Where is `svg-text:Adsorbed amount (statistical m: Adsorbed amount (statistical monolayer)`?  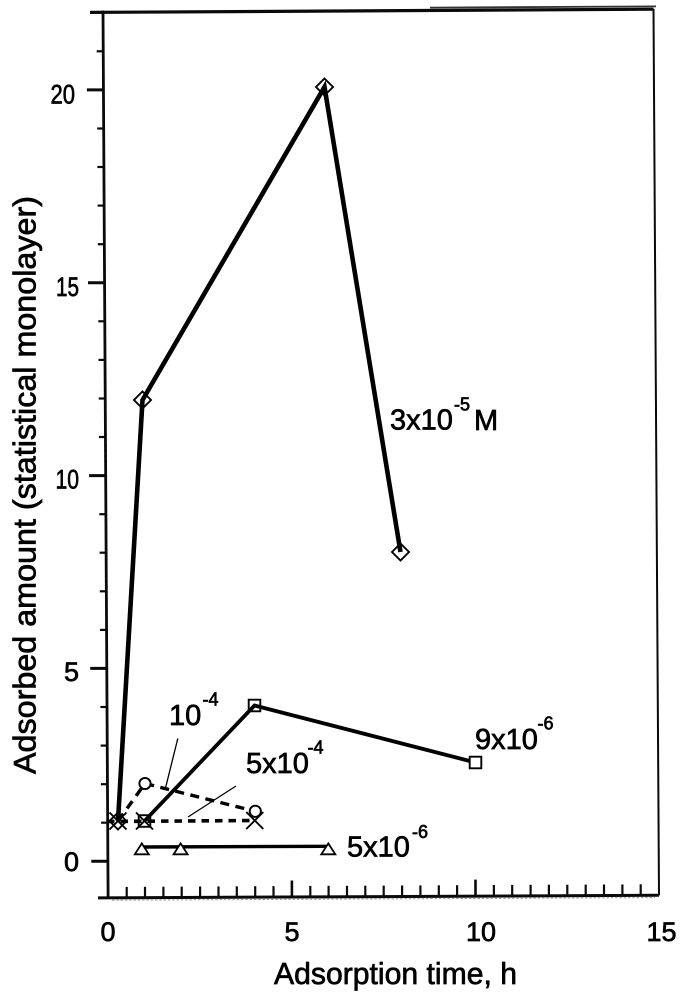
svg-text:Adsorbed amount (statistical m: Adsorbed amount (statistical monolayer) is located at coordinates (25, 485).